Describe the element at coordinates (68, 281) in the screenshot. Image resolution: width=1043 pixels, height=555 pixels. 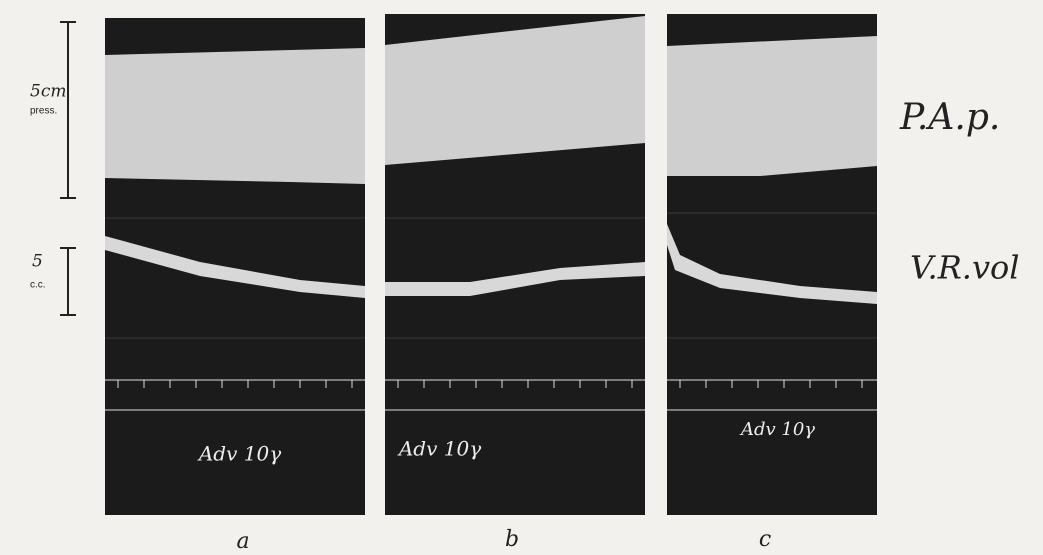
I see `scale-bar-volume` at that location.